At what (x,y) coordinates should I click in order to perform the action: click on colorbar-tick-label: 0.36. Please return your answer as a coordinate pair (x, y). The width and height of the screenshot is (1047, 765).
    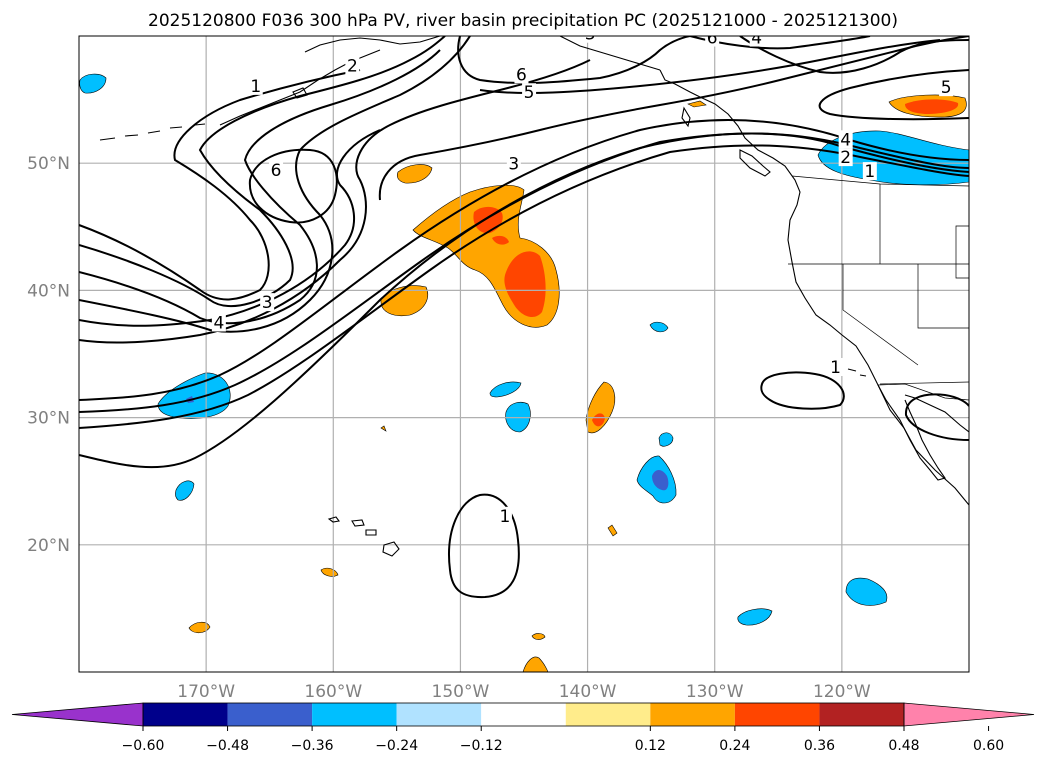
    Looking at the image, I should click on (819, 746).